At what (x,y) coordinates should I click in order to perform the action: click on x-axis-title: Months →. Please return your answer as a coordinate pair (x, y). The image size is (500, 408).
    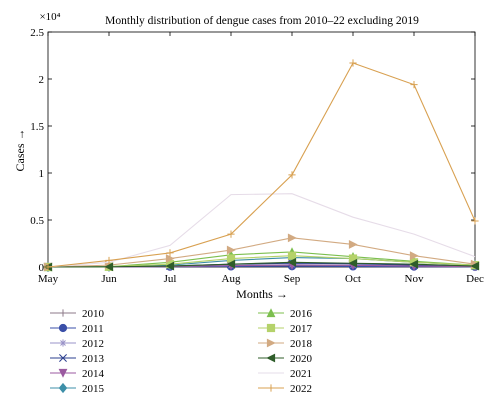
    Looking at the image, I should click on (262, 294).